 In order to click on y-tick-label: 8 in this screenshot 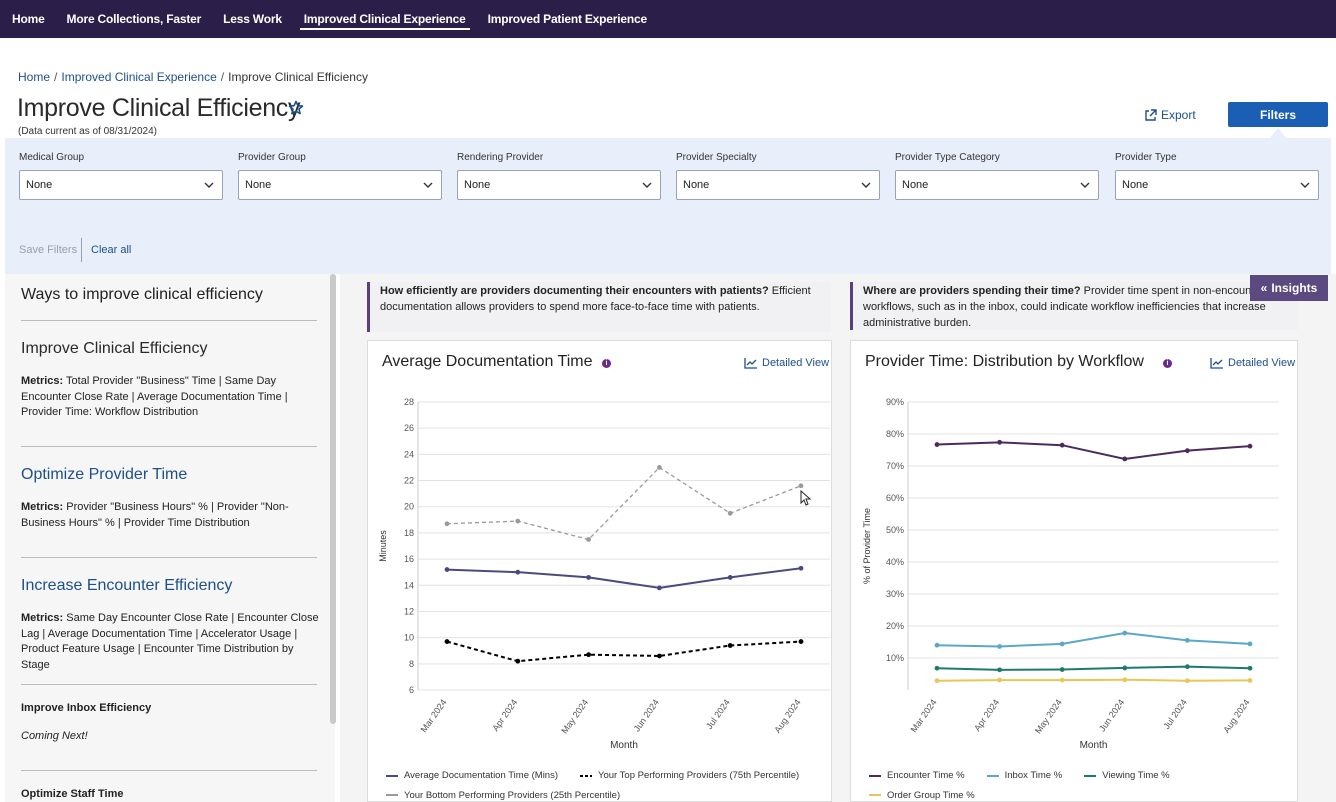, I will do `click(411, 664)`.